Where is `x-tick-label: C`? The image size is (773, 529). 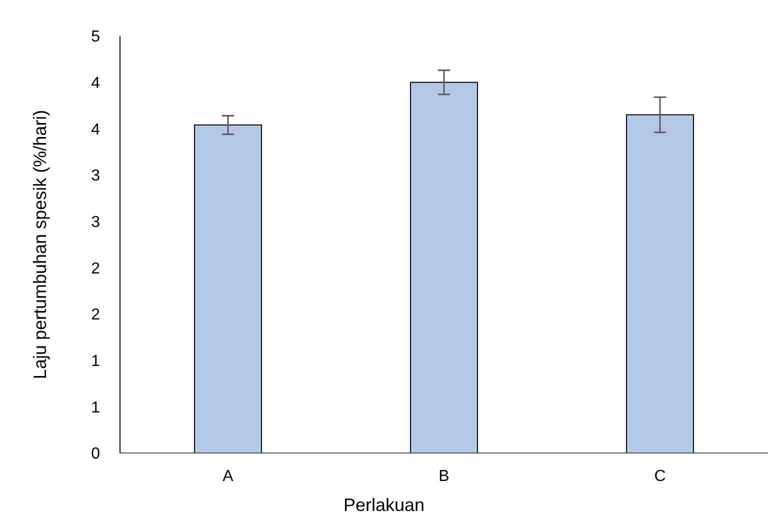
x-tick-label: C is located at coordinates (660, 476).